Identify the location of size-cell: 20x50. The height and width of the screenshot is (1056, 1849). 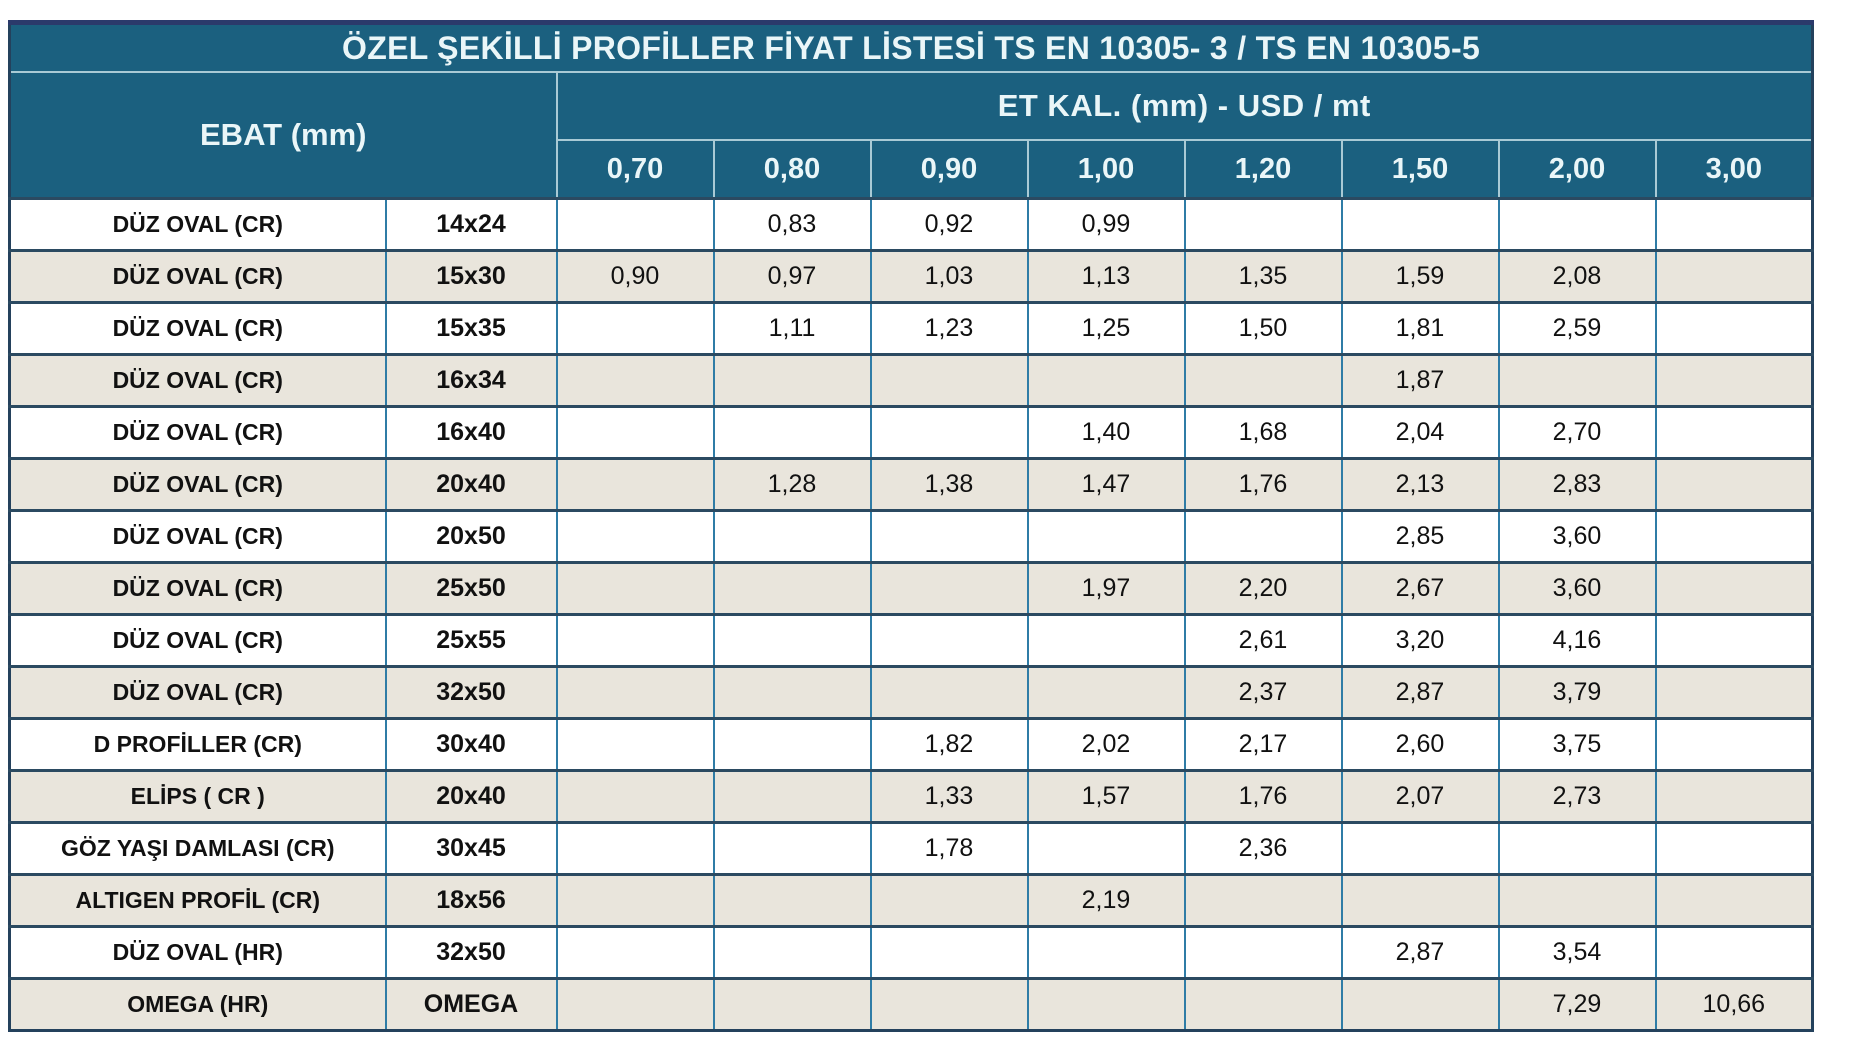
(470, 536).